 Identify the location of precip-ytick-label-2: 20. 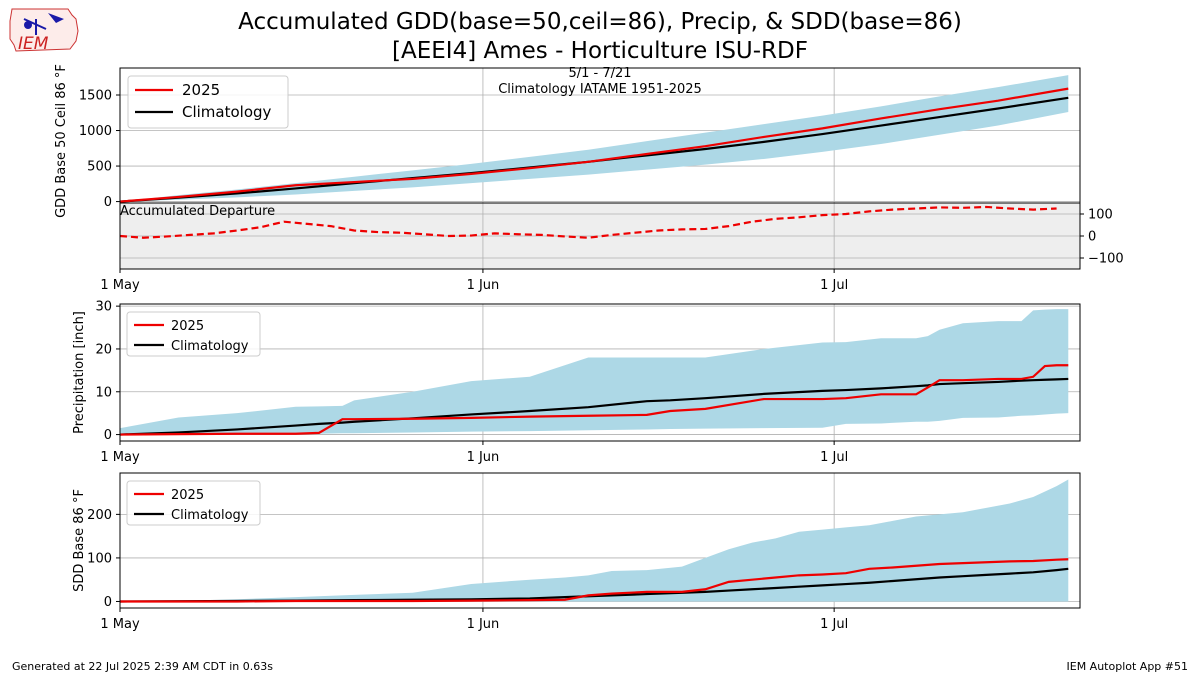
(103, 349).